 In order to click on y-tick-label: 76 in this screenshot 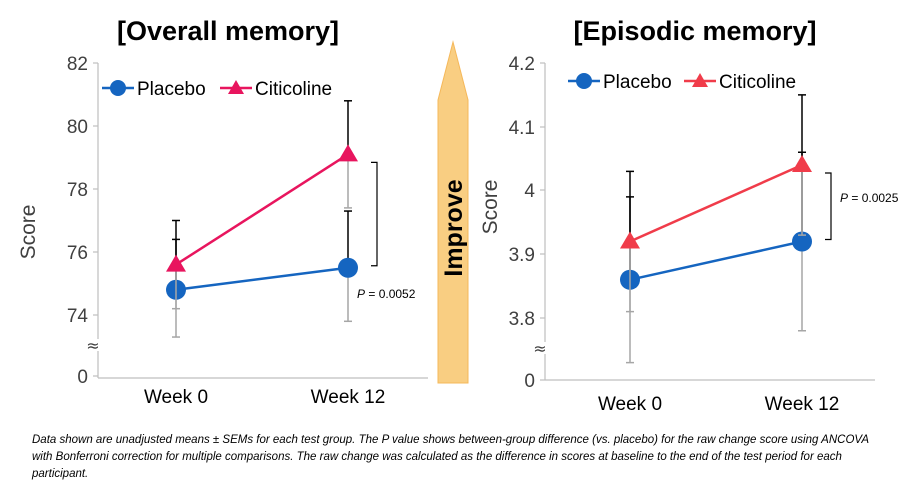, I will do `click(77, 253)`.